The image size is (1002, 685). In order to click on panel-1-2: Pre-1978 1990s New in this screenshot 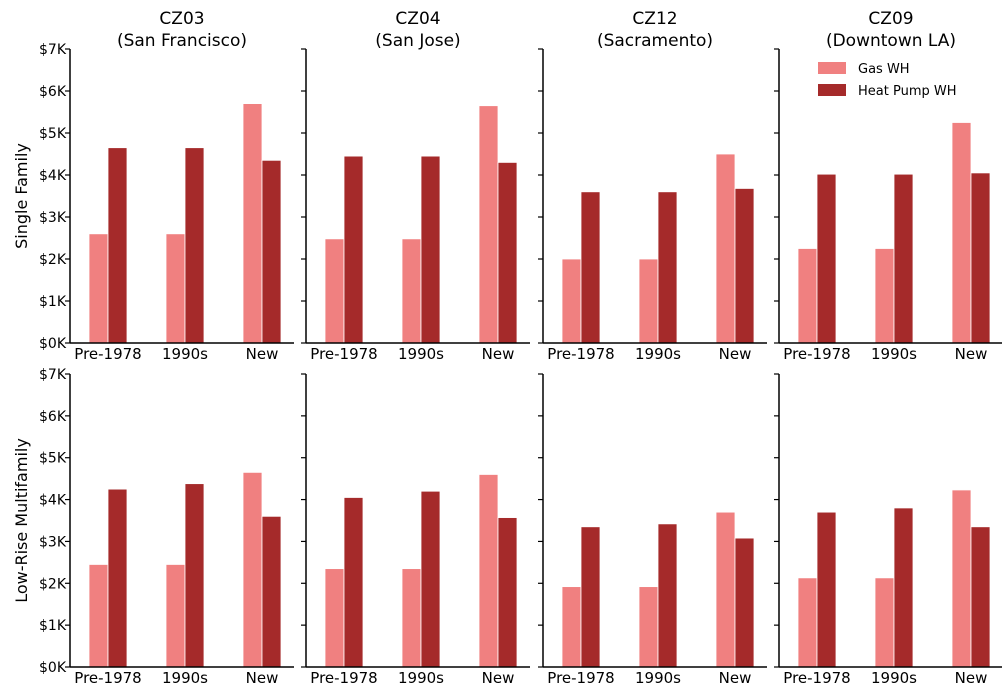, I will do `click(652, 529)`.